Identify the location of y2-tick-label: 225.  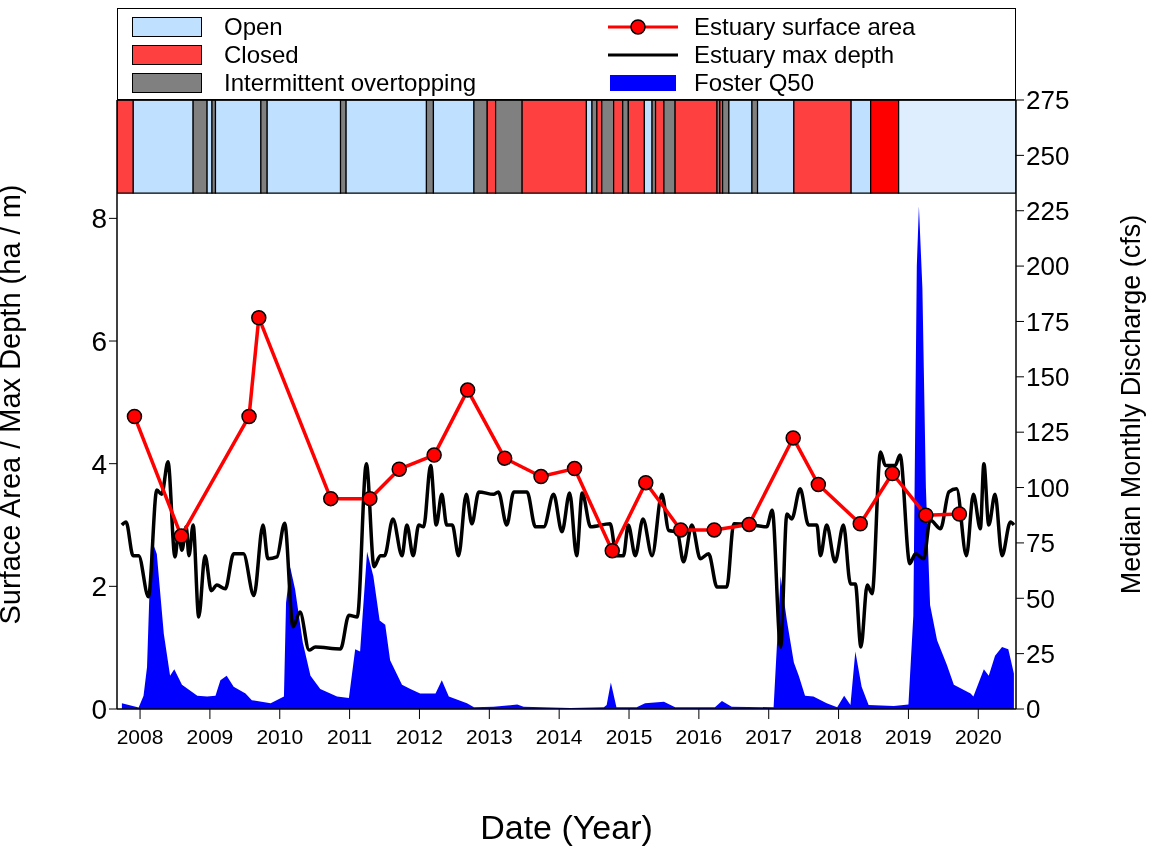
(1048, 210).